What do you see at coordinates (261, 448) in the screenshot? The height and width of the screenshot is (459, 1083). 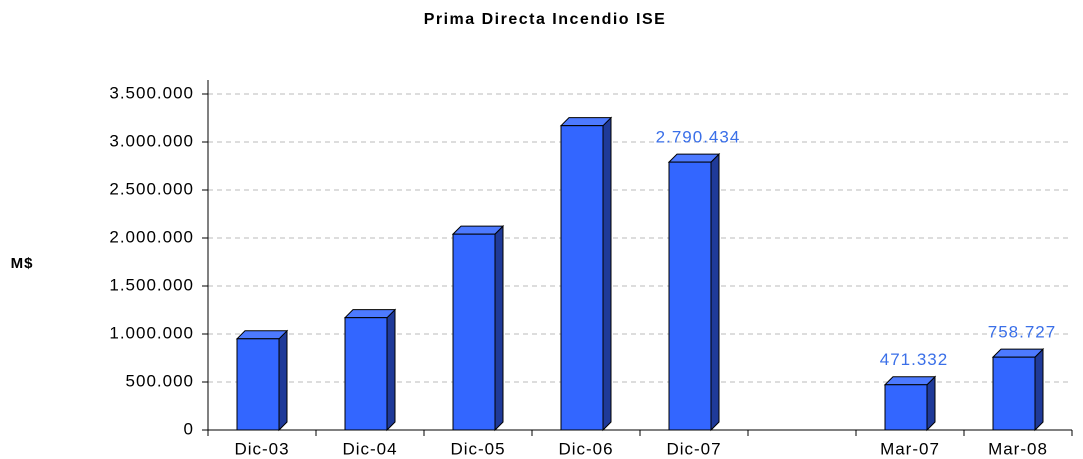 I see `x-tick-label: Dic-03` at bounding box center [261, 448].